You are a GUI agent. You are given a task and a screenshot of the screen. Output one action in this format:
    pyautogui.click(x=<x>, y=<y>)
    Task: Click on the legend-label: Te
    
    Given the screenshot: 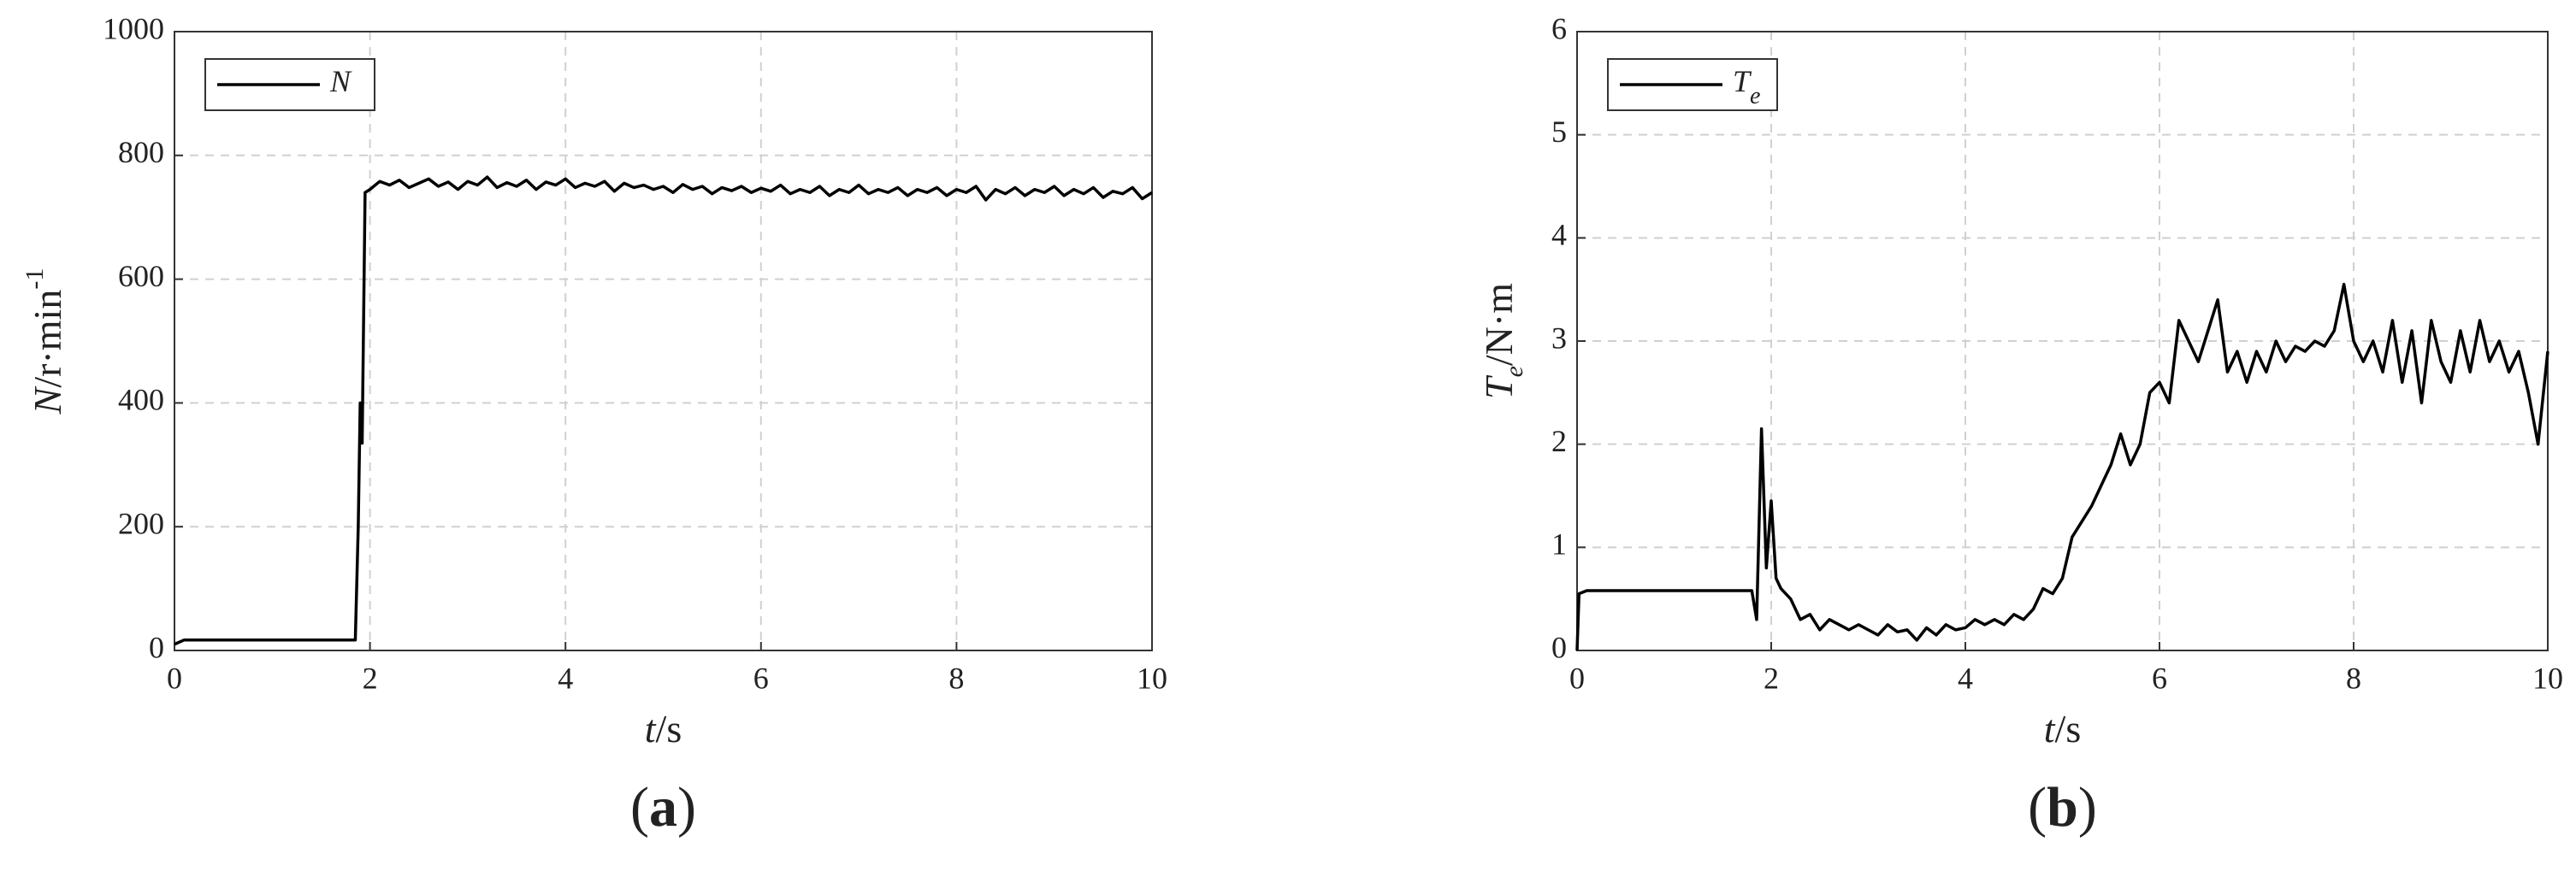 What is the action you would take?
    pyautogui.click(x=1746, y=86)
    